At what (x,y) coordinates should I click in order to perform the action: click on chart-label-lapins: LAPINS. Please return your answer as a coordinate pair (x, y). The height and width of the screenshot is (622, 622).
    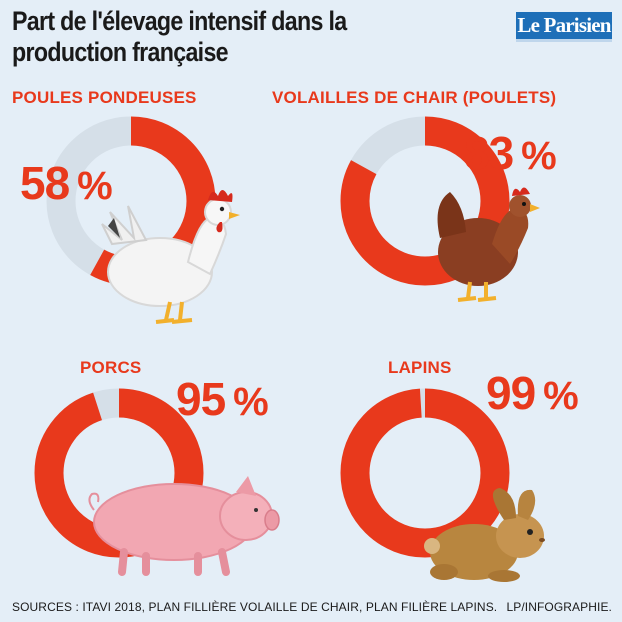
    Looking at the image, I should click on (420, 367).